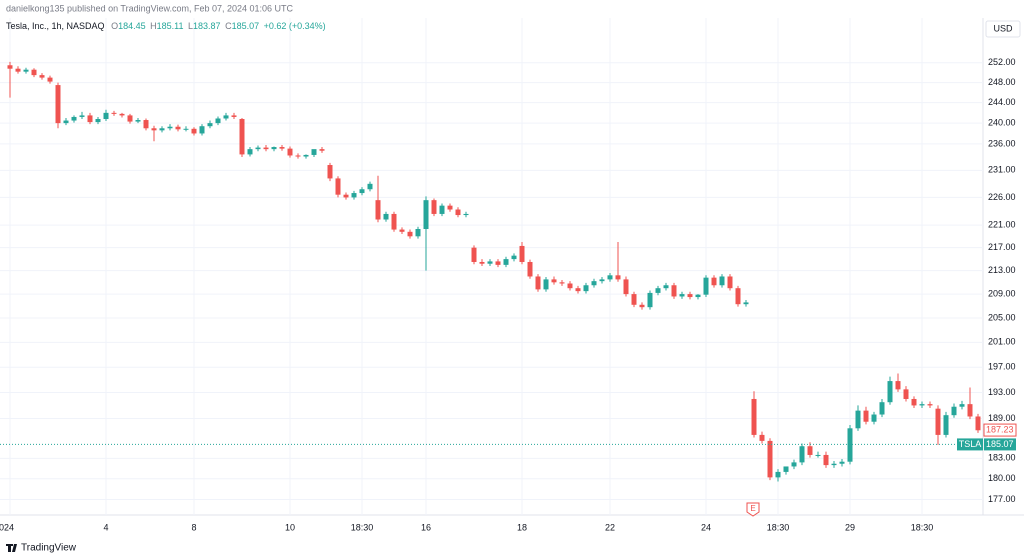 The height and width of the screenshot is (560, 1024). What do you see at coordinates (1002, 478) in the screenshot?
I see `y-tick-label: 180.00` at bounding box center [1002, 478].